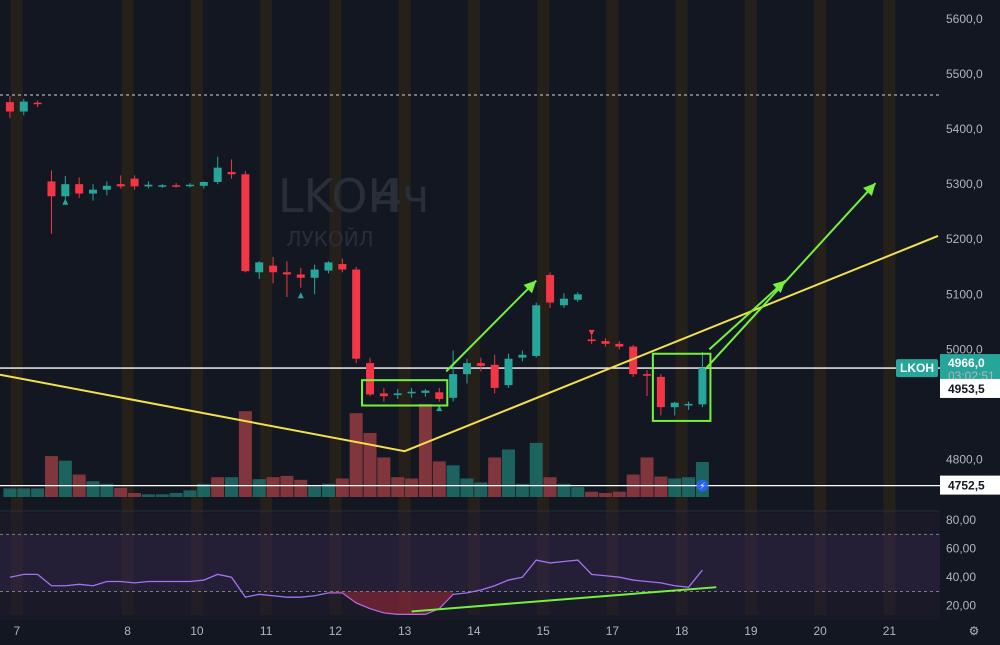  What do you see at coordinates (964, 74) in the screenshot?
I see `price-tick: 5500,0` at bounding box center [964, 74].